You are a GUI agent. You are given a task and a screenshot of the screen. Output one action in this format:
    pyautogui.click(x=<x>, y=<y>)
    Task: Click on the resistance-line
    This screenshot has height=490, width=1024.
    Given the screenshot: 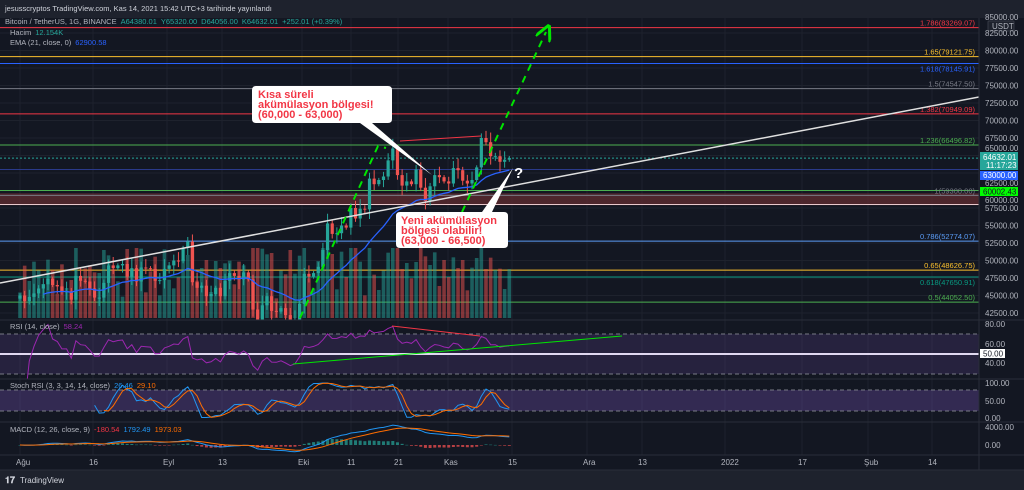 What is the action you would take?
    pyautogui.click(x=440, y=138)
    